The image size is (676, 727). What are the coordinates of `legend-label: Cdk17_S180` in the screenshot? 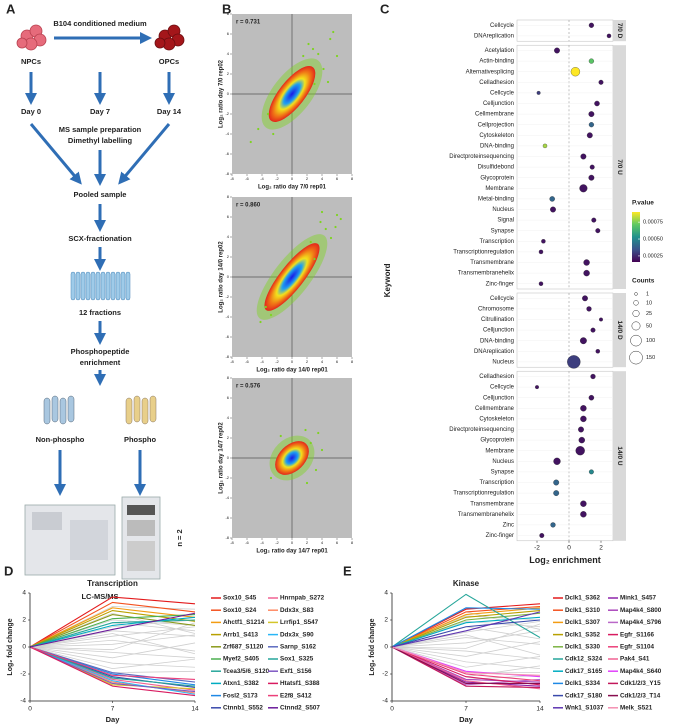 It's located at (584, 695).